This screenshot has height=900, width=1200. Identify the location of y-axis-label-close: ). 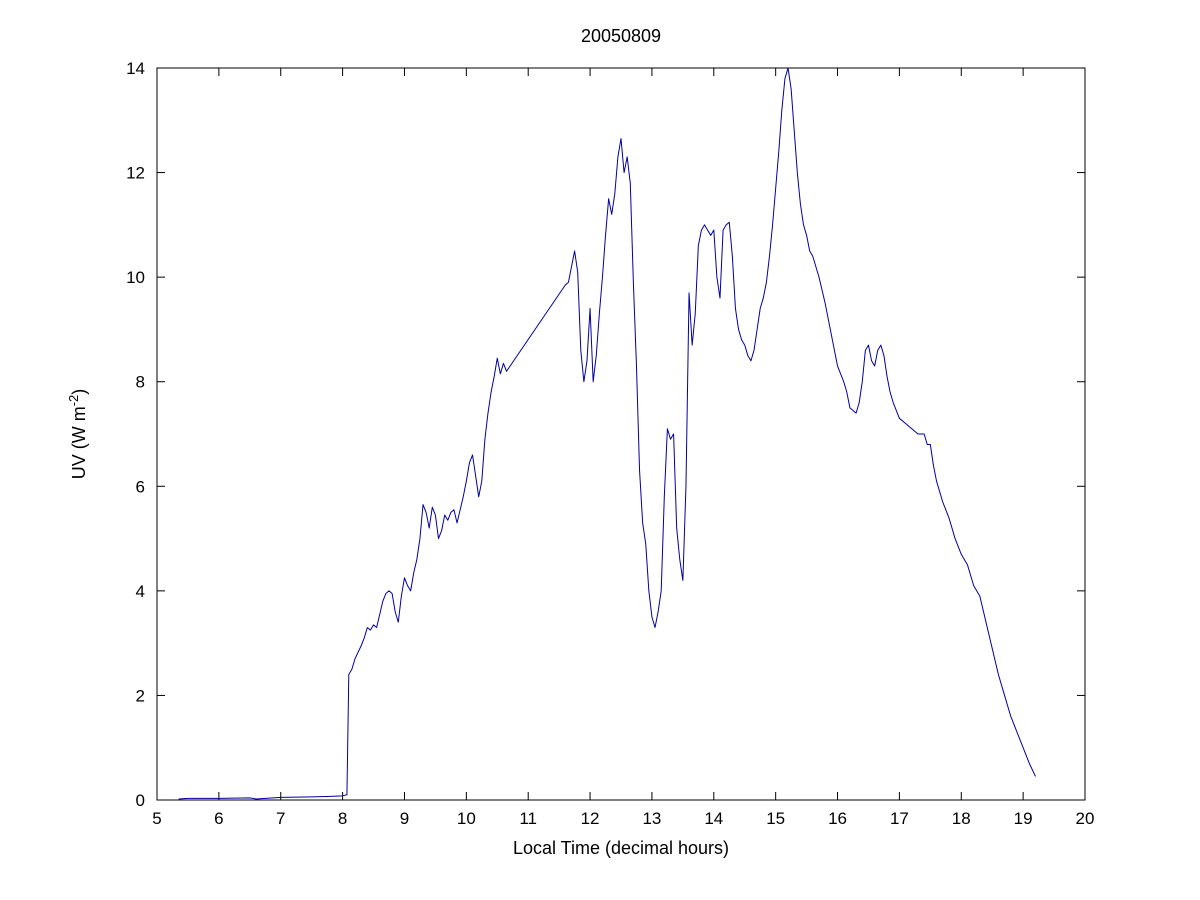
(79, 391).